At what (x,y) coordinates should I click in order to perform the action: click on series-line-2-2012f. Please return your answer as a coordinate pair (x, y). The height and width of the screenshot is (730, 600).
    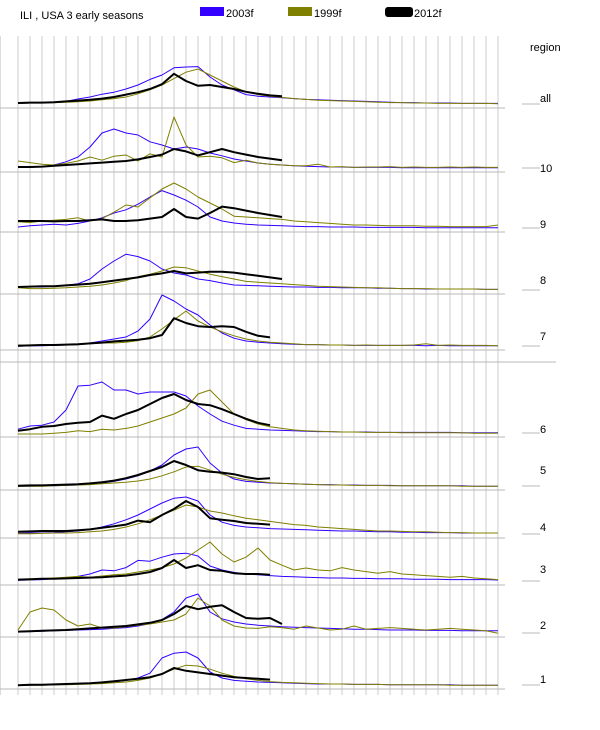
    Looking at the image, I should click on (150, 618).